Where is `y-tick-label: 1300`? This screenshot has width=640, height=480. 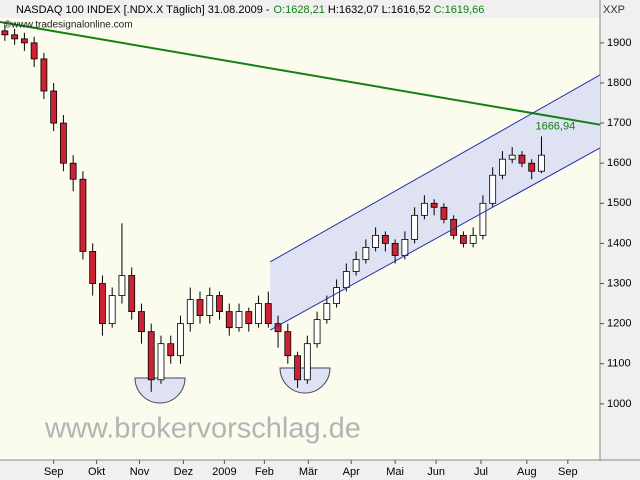 y-tick-label: 1300 is located at coordinates (619, 283).